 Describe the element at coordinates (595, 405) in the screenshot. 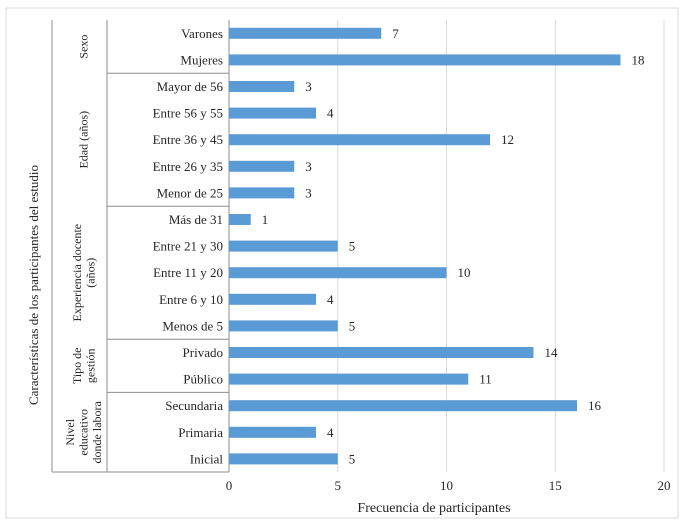

I see `data-label: 16` at that location.